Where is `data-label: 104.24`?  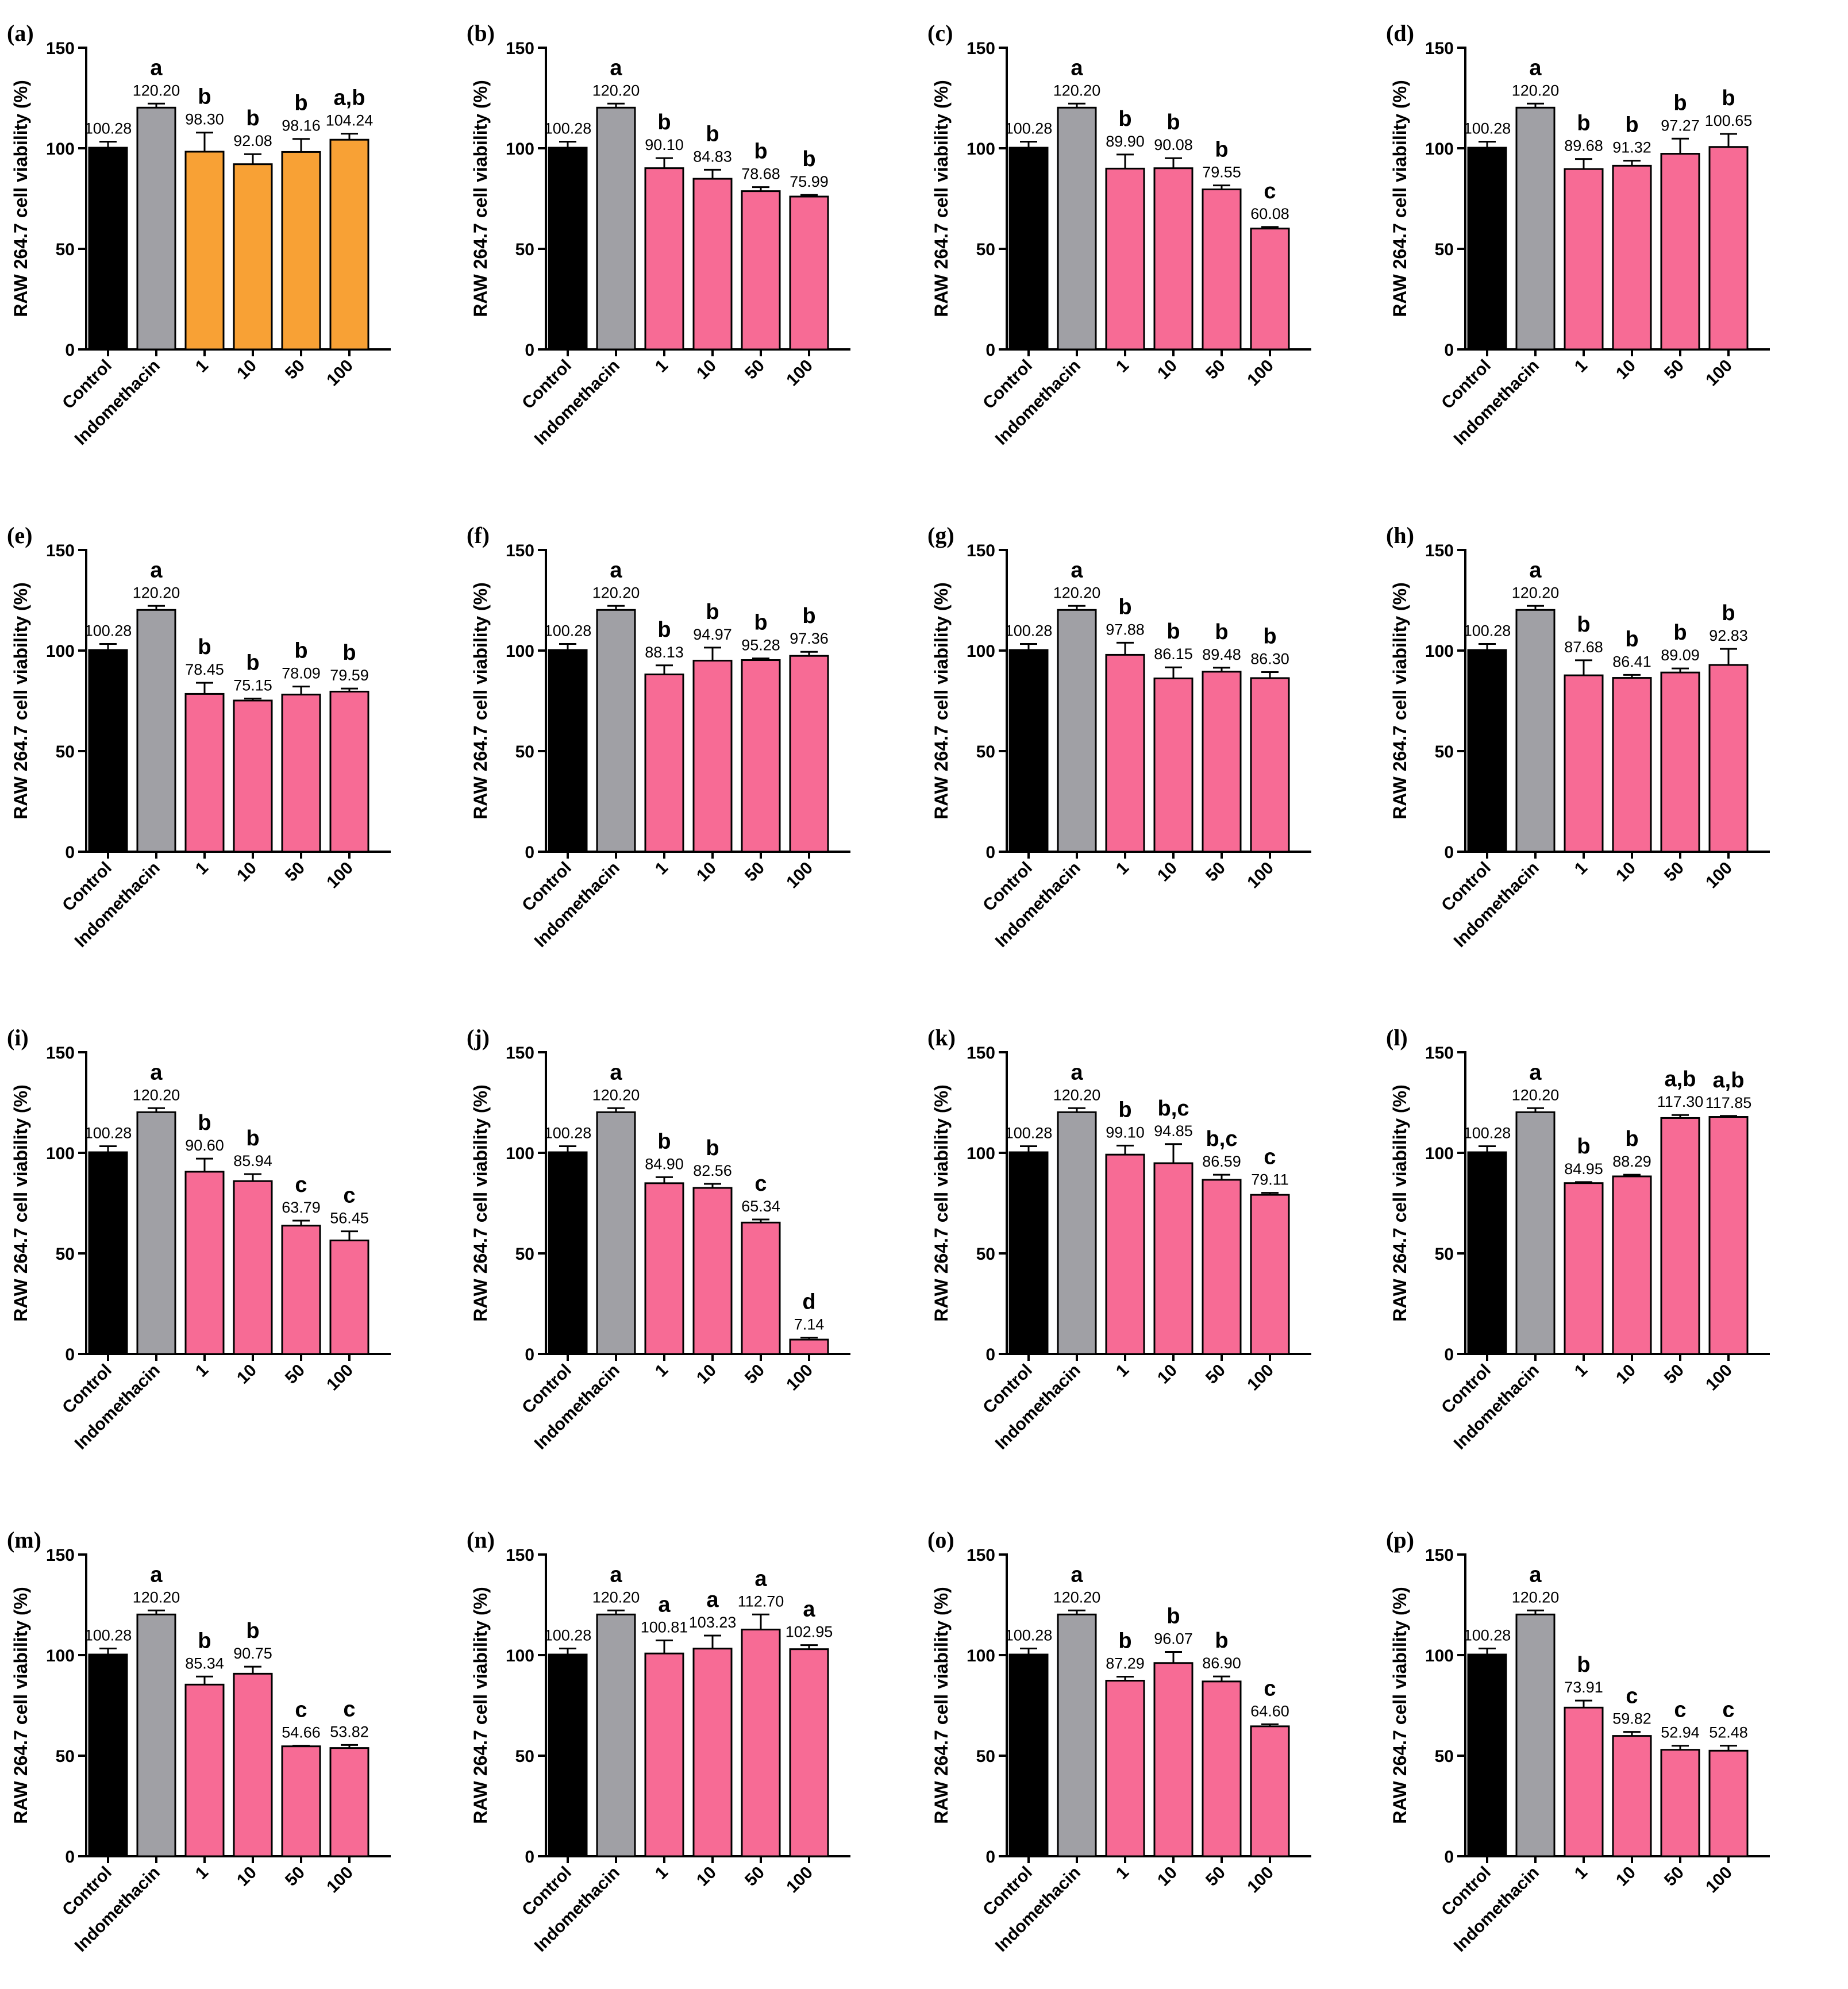
data-label: 104.24 is located at coordinates (350, 120).